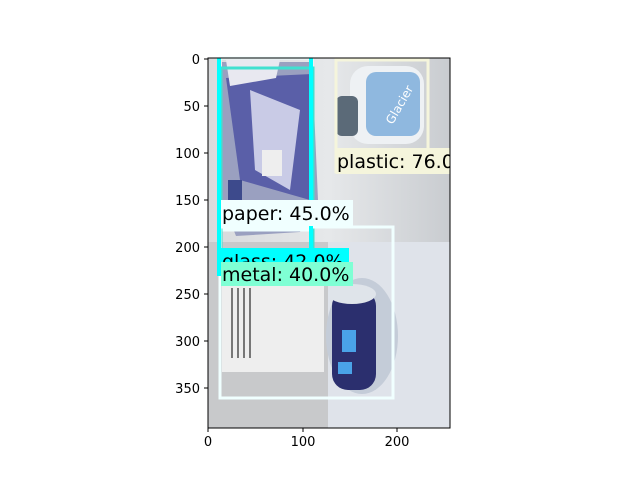 The height and width of the screenshot is (480, 640). What do you see at coordinates (187, 342) in the screenshot?
I see `y-tick-label: 300` at bounding box center [187, 342].